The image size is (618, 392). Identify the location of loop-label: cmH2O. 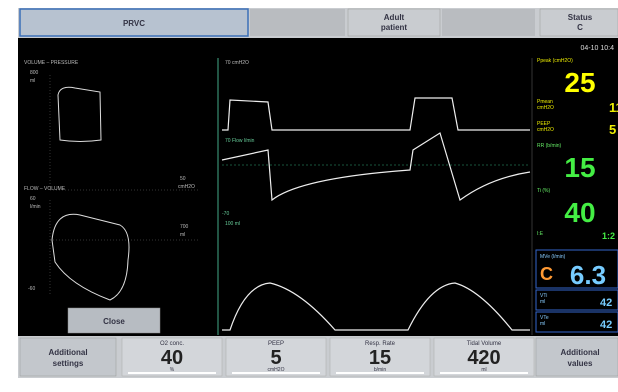
(186, 187).